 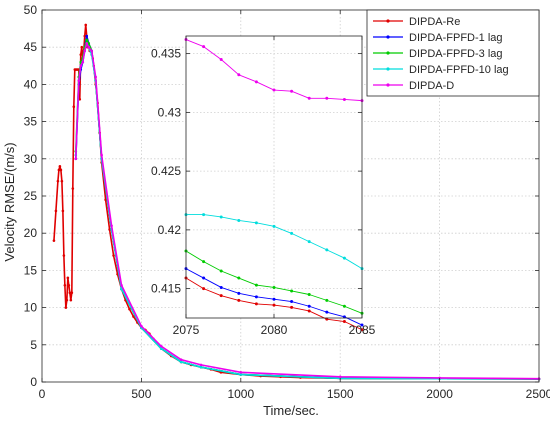 What do you see at coordinates (388, 37) in the screenshot?
I see `legend-marker-dipda-fpfd-1-lag` at bounding box center [388, 37].